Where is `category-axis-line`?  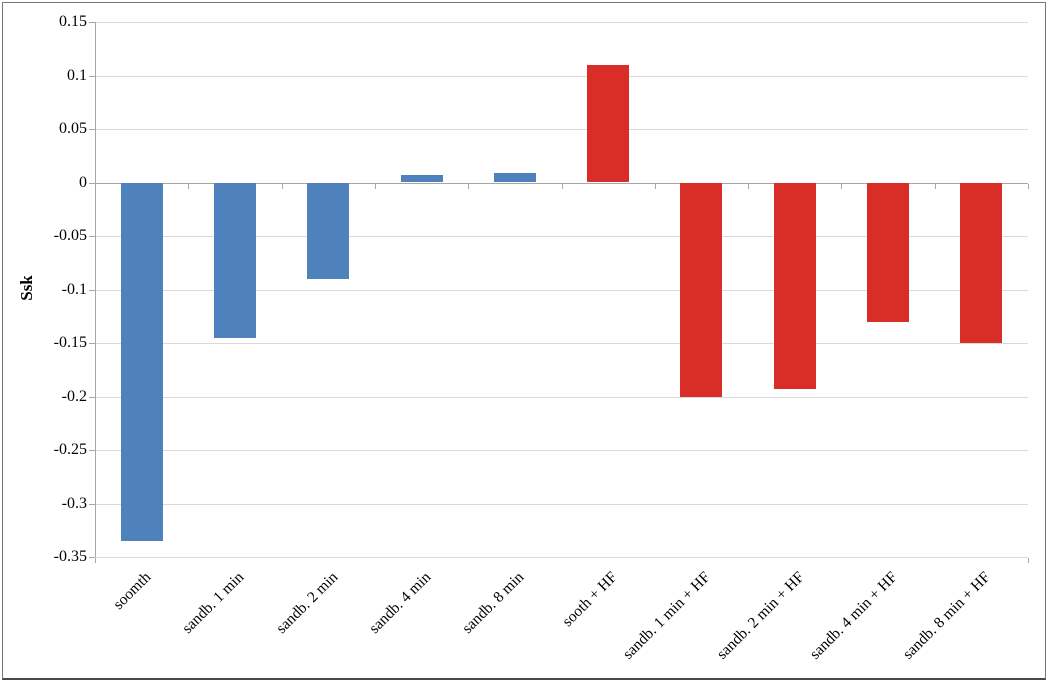 category-axis-line is located at coordinates (561, 183).